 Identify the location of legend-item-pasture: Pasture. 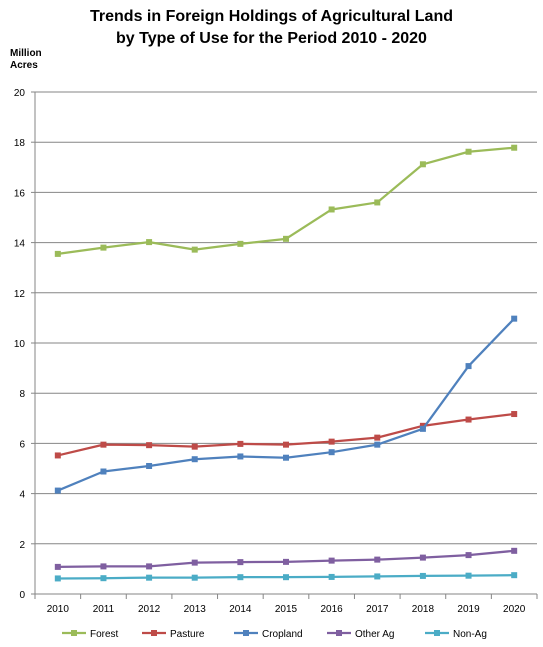
(173, 634).